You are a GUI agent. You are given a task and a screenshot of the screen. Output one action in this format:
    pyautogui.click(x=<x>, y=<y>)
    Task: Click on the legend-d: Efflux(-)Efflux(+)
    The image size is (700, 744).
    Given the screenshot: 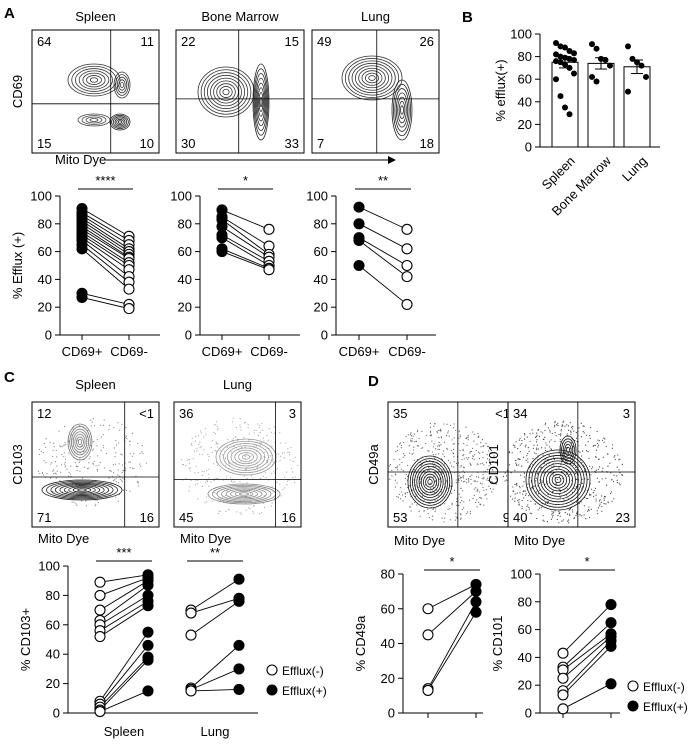 What is the action you would take?
    pyautogui.click(x=657, y=697)
    